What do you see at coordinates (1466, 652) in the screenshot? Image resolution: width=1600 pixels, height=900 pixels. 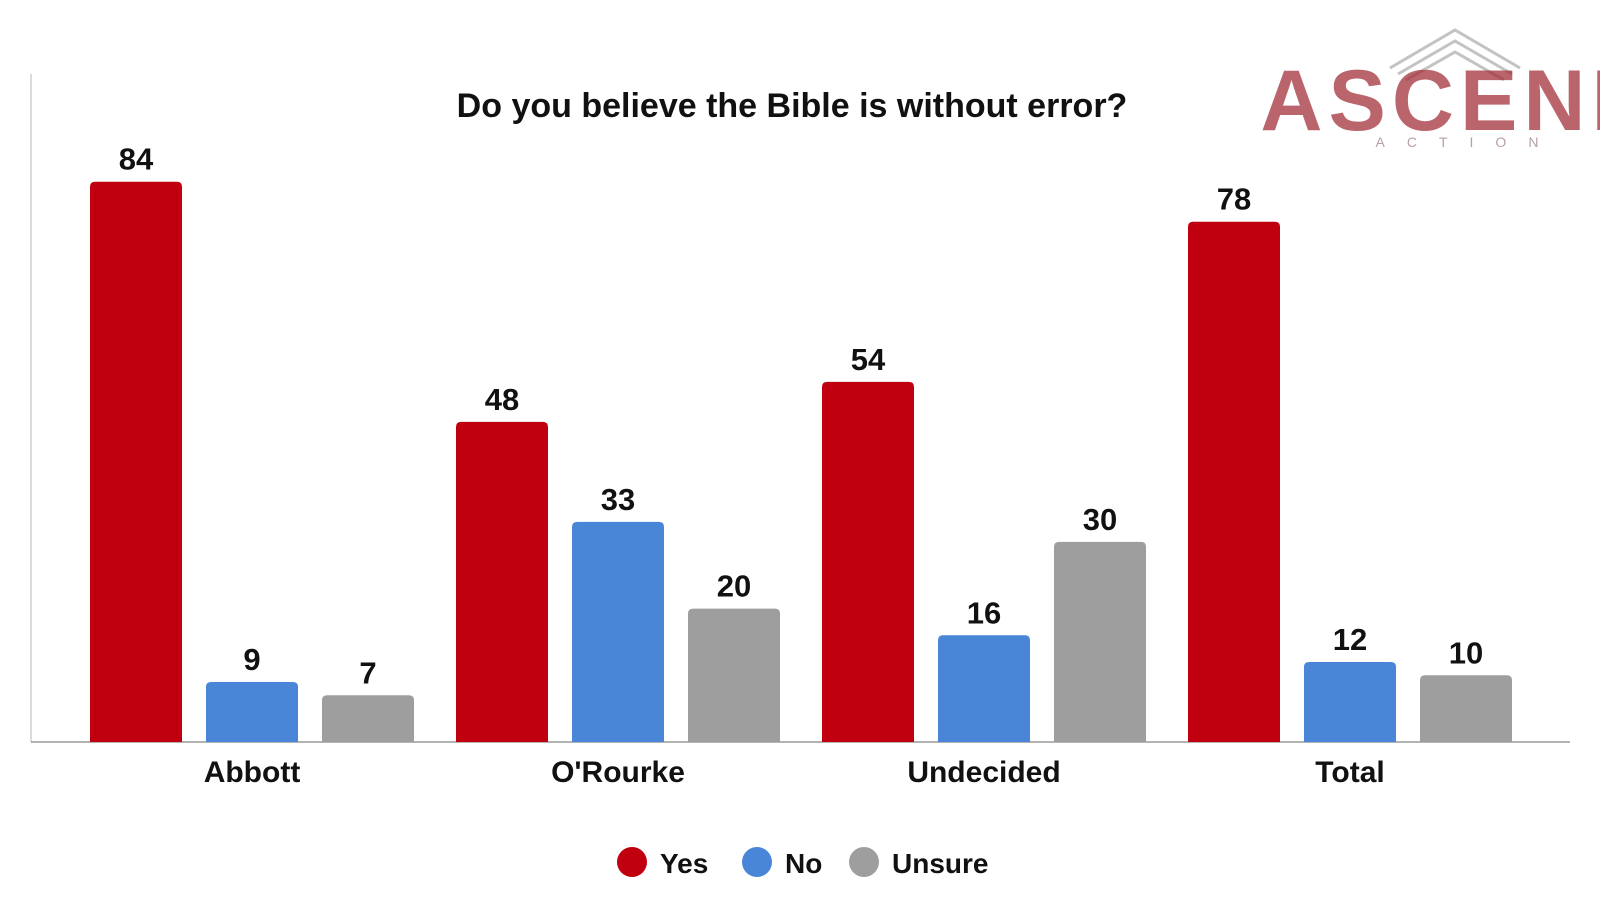 I see `value-label-total-unsure: 10` at bounding box center [1466, 652].